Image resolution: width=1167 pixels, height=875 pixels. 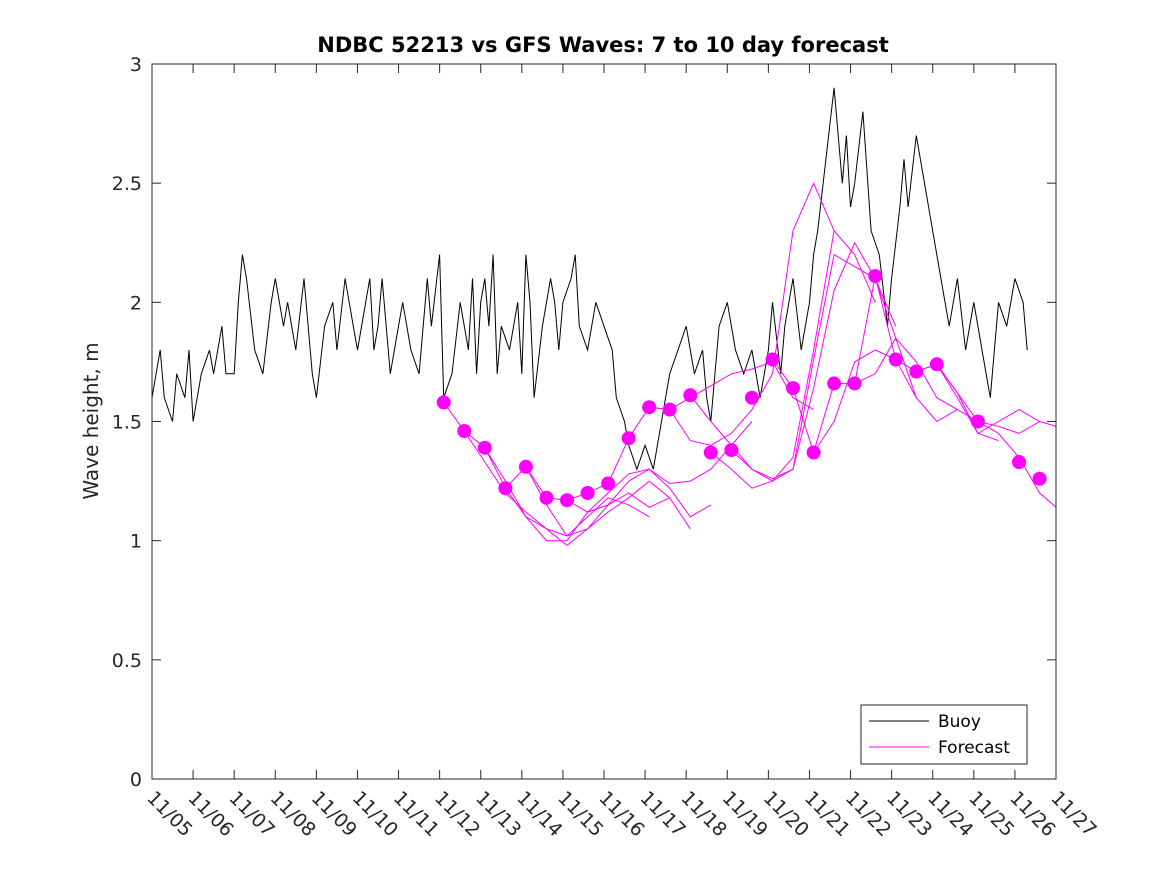 What do you see at coordinates (136, 780) in the screenshot?
I see `y-tick-label: 0` at bounding box center [136, 780].